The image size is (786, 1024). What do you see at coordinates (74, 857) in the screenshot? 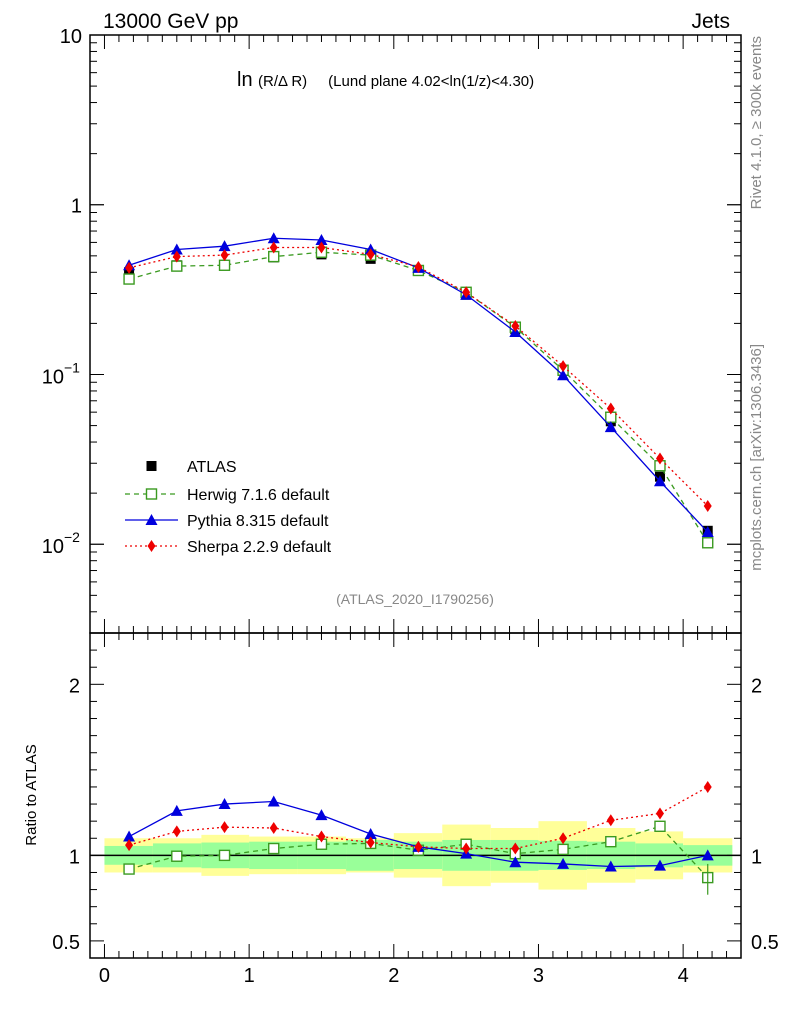
I see `ratio-y-tick-label: 1` at bounding box center [74, 857].